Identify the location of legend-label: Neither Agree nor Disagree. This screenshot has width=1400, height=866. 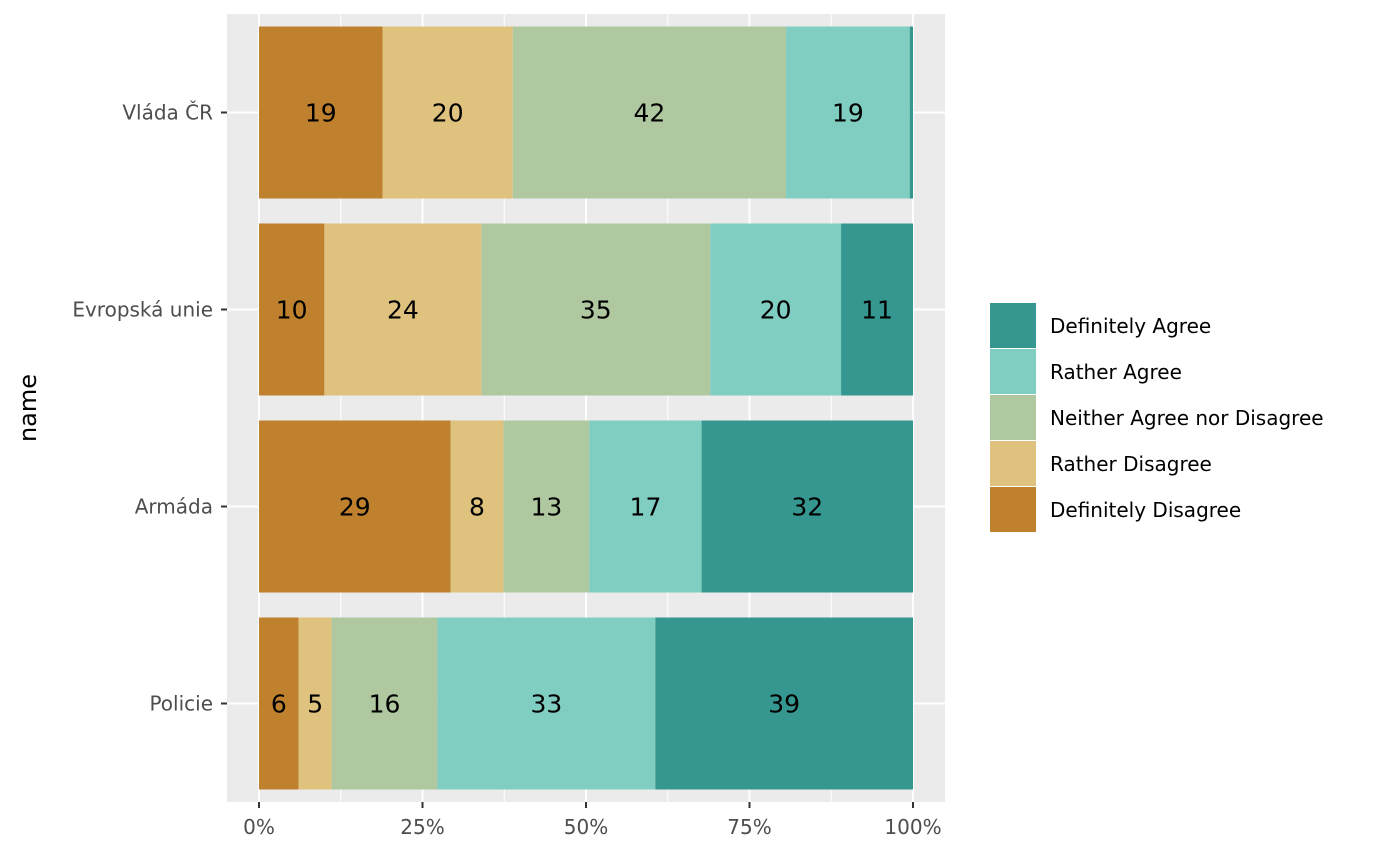
(1187, 418).